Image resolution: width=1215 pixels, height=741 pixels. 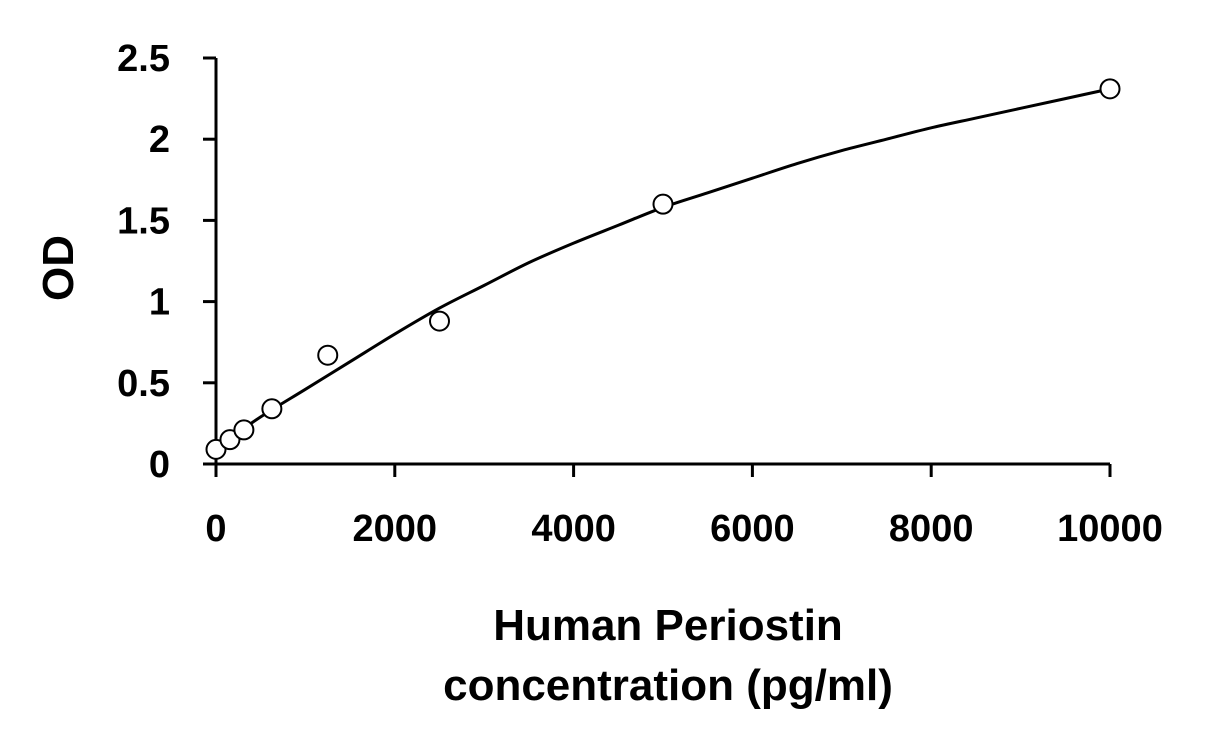 What do you see at coordinates (683, 529) in the screenshot?
I see `x-tick-labels: 0 2000 4000 6000 8000 10000` at bounding box center [683, 529].